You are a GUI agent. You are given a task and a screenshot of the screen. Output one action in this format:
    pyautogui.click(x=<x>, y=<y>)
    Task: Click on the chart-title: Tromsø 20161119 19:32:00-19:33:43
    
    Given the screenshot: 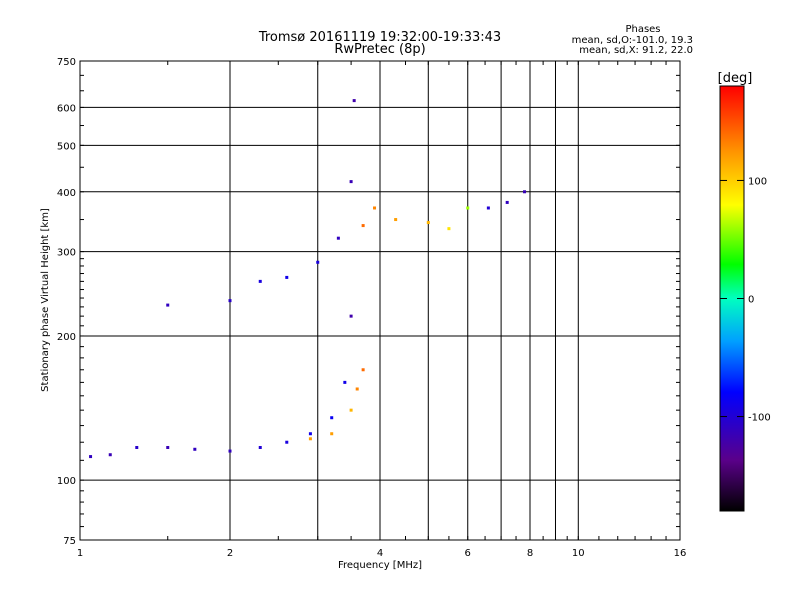 What is the action you would take?
    pyautogui.click(x=379, y=37)
    